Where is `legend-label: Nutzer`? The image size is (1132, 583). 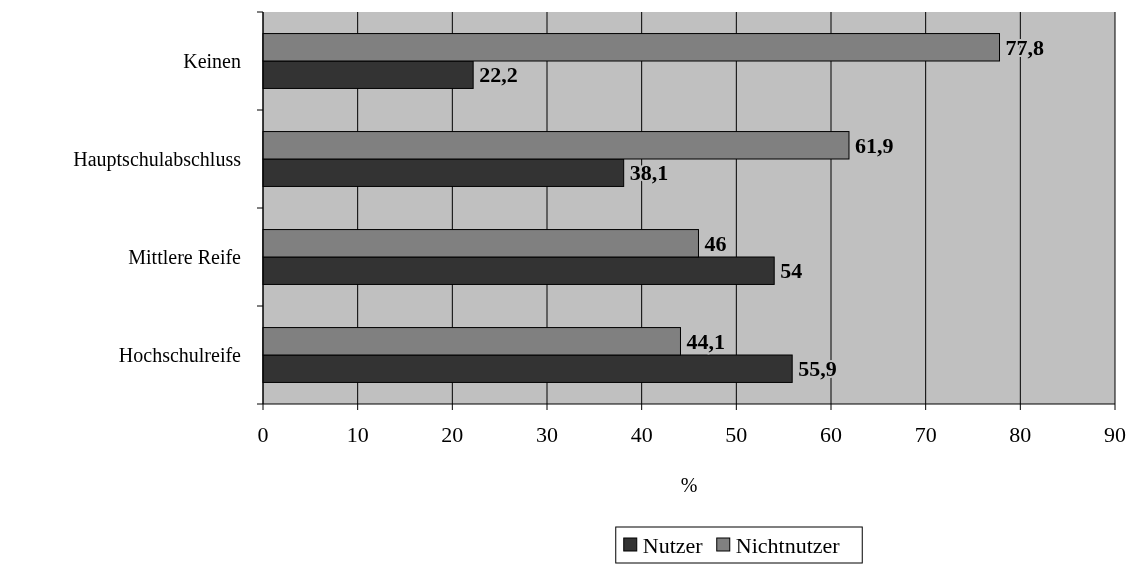 legend-label: Nutzer is located at coordinates (673, 545).